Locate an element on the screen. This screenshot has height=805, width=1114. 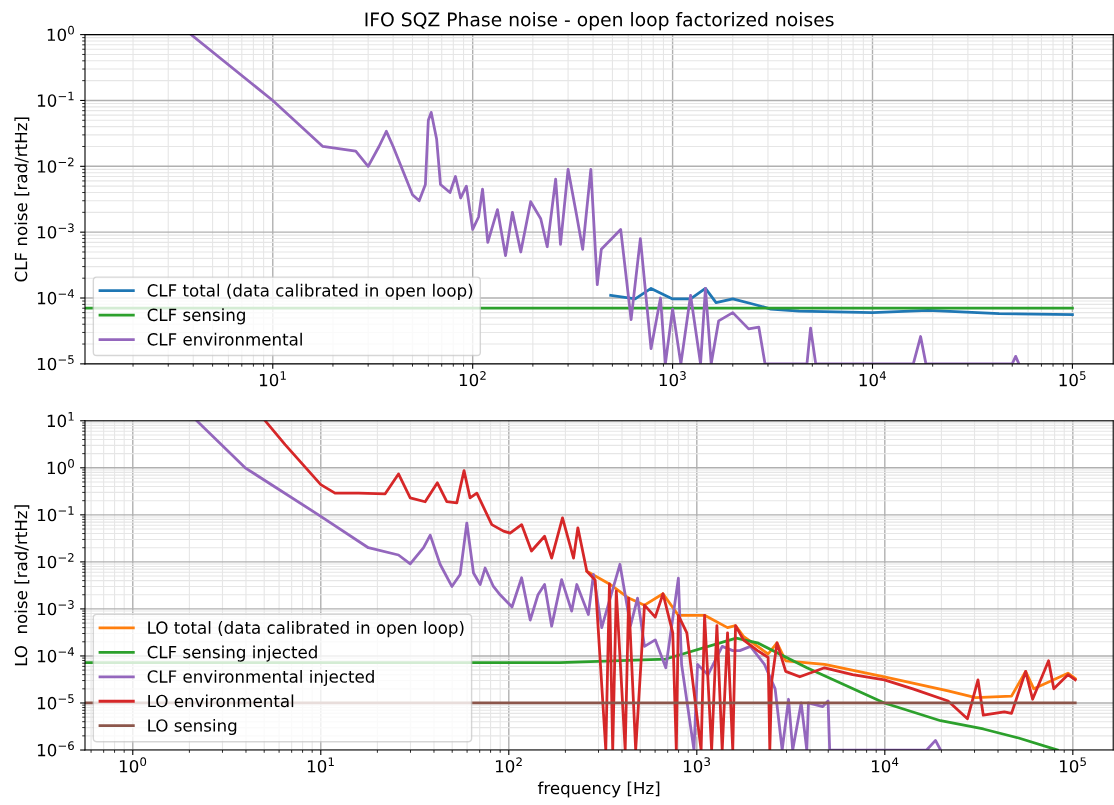
x-axis-title: frequency [Hz] is located at coordinates (598, 789).